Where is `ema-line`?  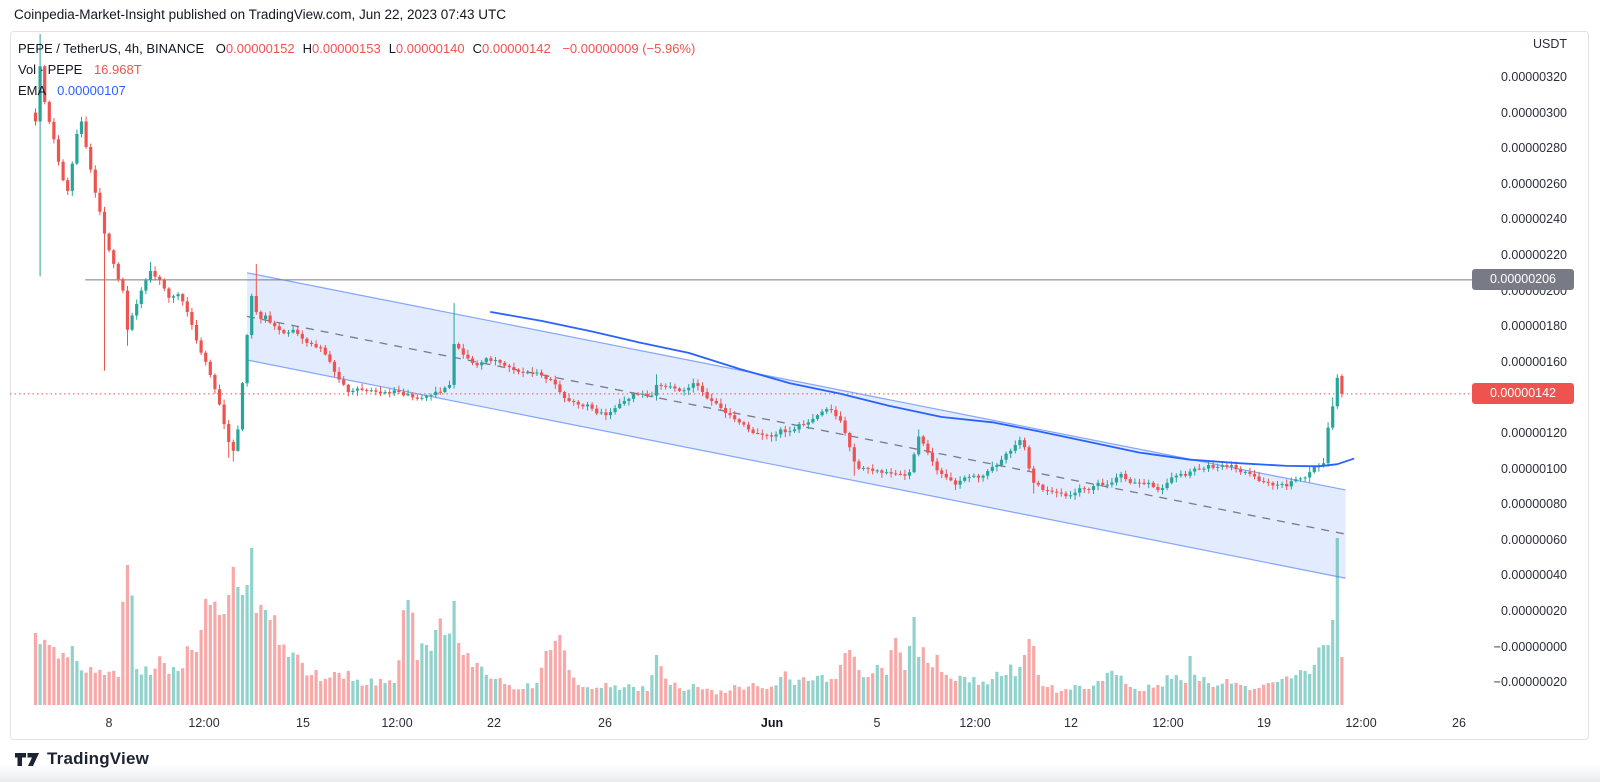 ema-line is located at coordinates (922, 389).